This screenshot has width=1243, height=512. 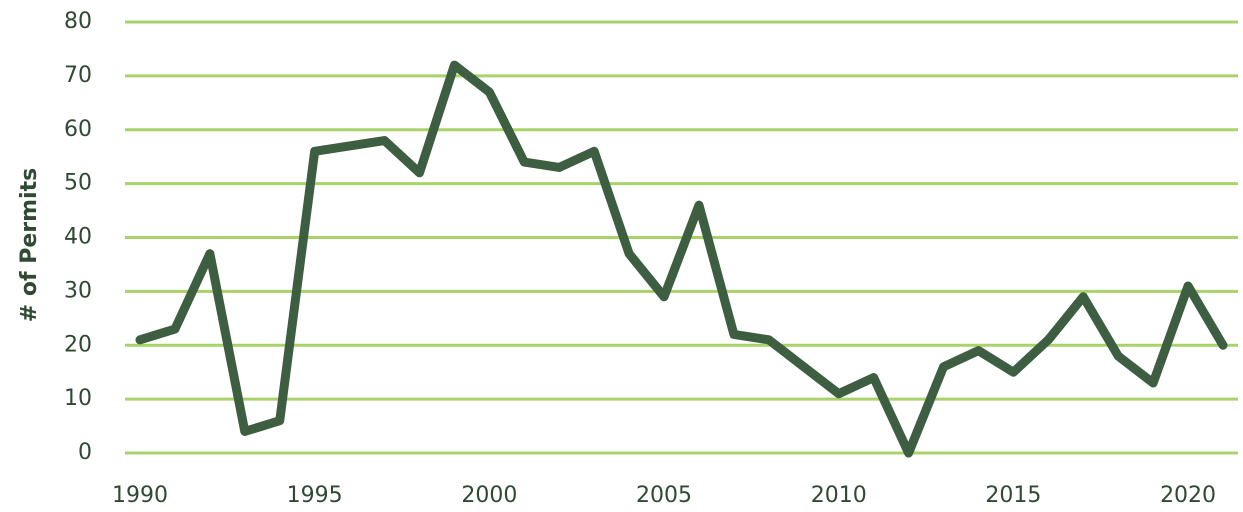 I want to click on x-tick-label: 2000, so click(x=489, y=495).